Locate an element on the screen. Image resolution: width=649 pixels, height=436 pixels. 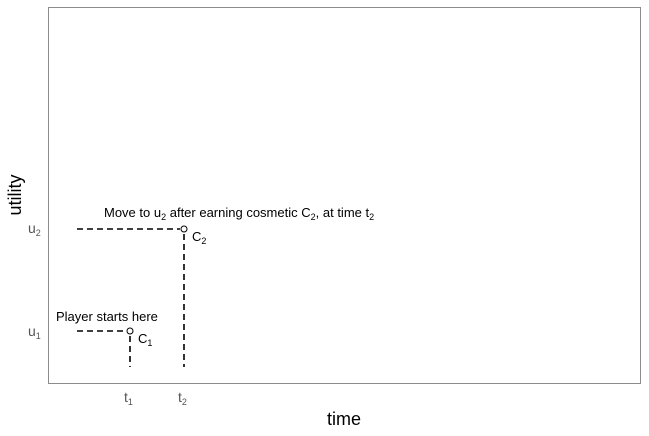
y-tick-u1: u1 is located at coordinates (34, 332).